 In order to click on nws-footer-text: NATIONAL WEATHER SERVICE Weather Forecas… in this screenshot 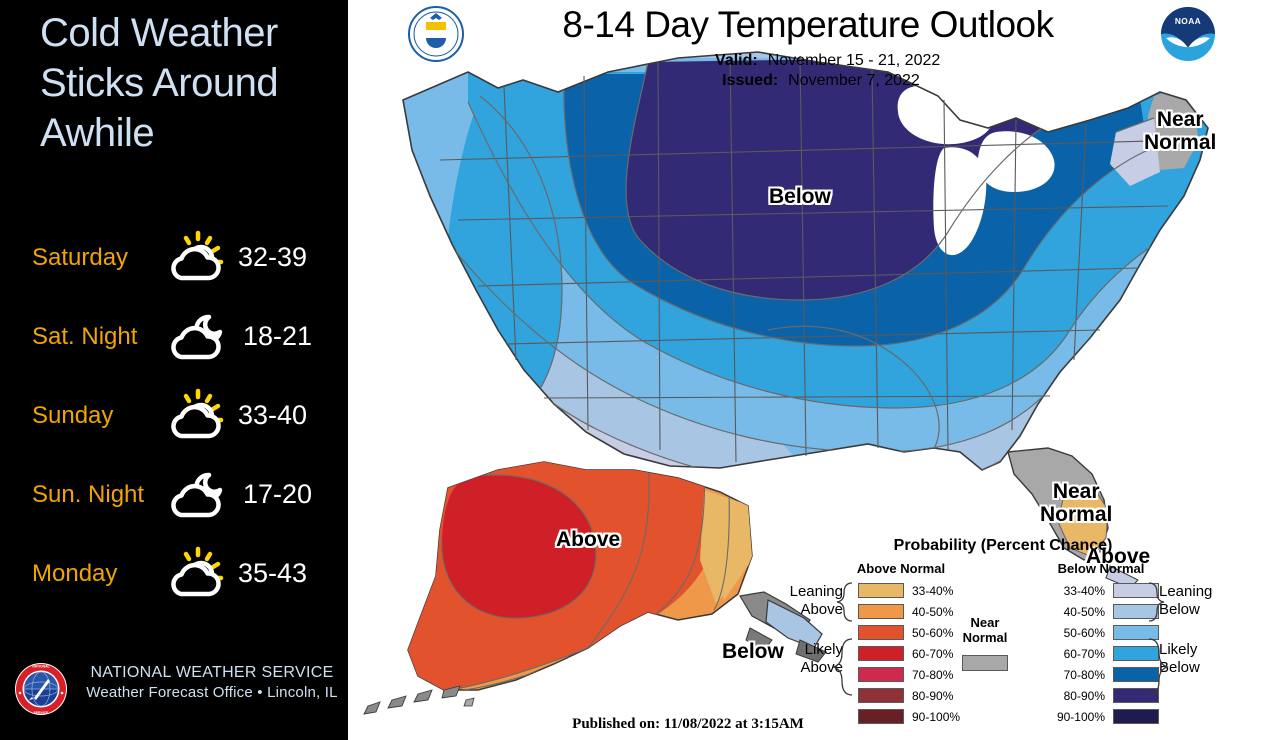, I will do `click(212, 682)`.